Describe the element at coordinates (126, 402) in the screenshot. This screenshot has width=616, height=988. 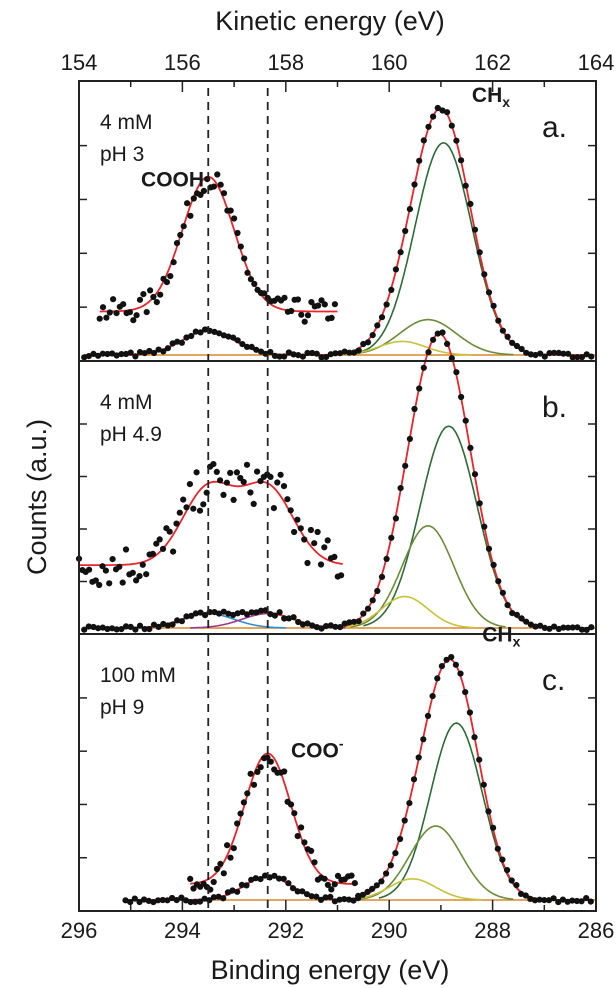
I see `panel-annotation-b: 4 mM` at that location.